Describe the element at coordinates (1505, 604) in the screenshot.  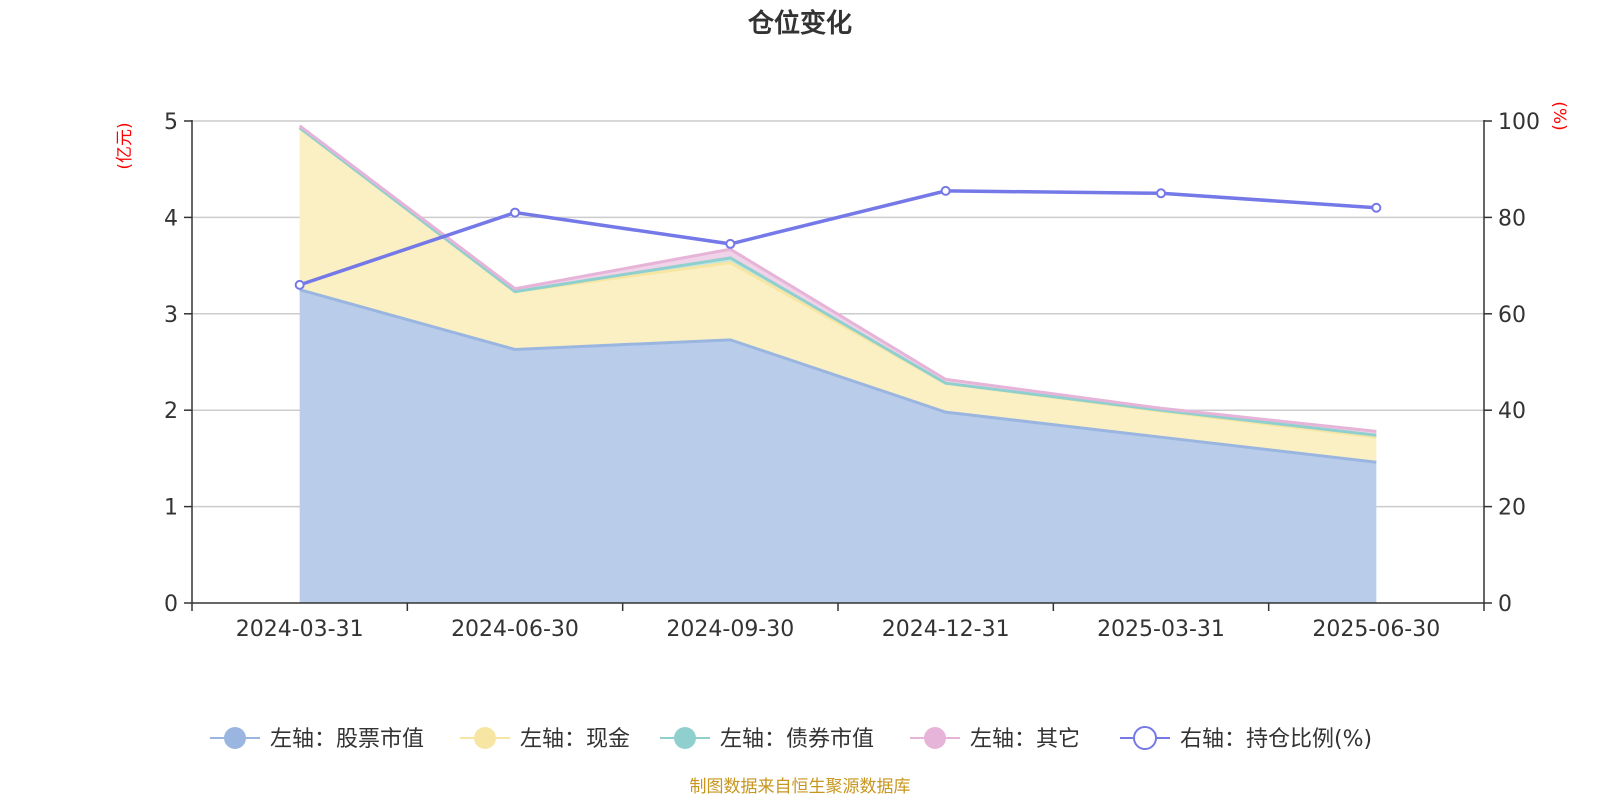
I see `right-tick-label: 0` at that location.